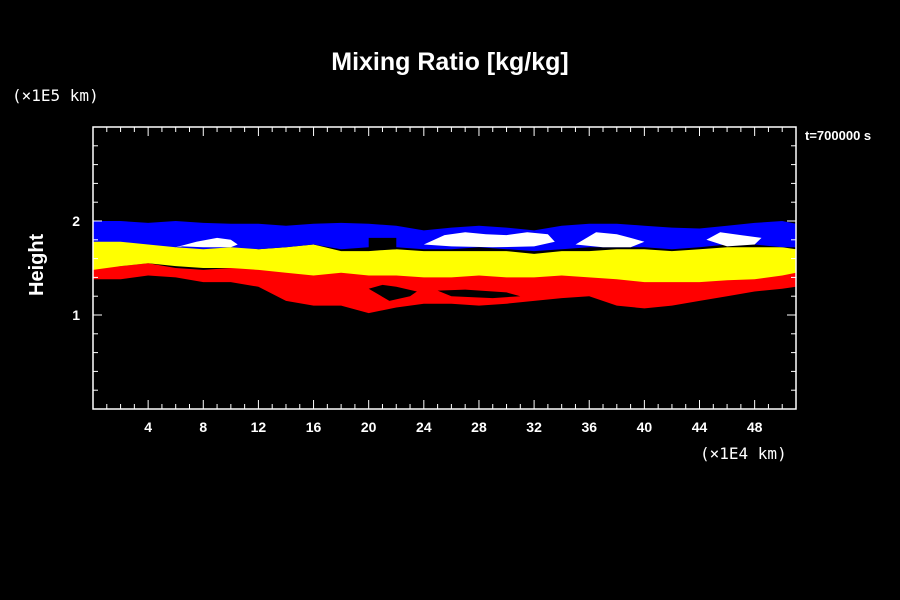 The height and width of the screenshot is (600, 900). Describe the element at coordinates (76, 315) in the screenshot. I see `y-tick-label: 1` at that location.